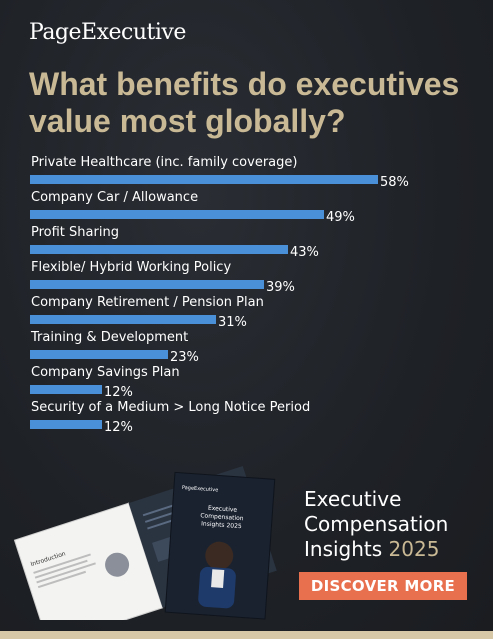 The width and height of the screenshot is (493, 639). Describe the element at coordinates (107, 32) in the screenshot. I see `brand-logo: PageExecutive` at that location.